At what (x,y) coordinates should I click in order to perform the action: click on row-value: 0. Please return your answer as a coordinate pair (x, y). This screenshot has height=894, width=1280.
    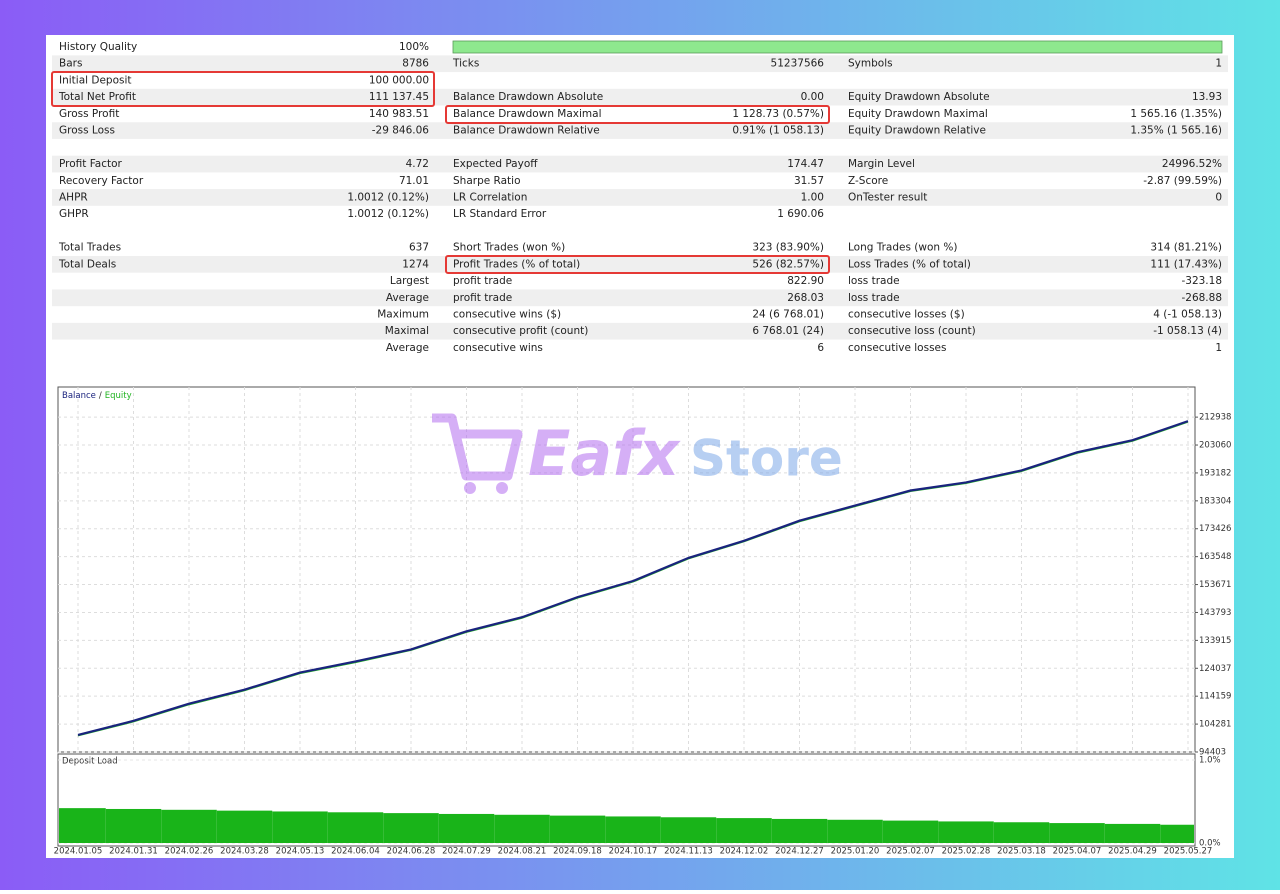
    Looking at the image, I should click on (1218, 197).